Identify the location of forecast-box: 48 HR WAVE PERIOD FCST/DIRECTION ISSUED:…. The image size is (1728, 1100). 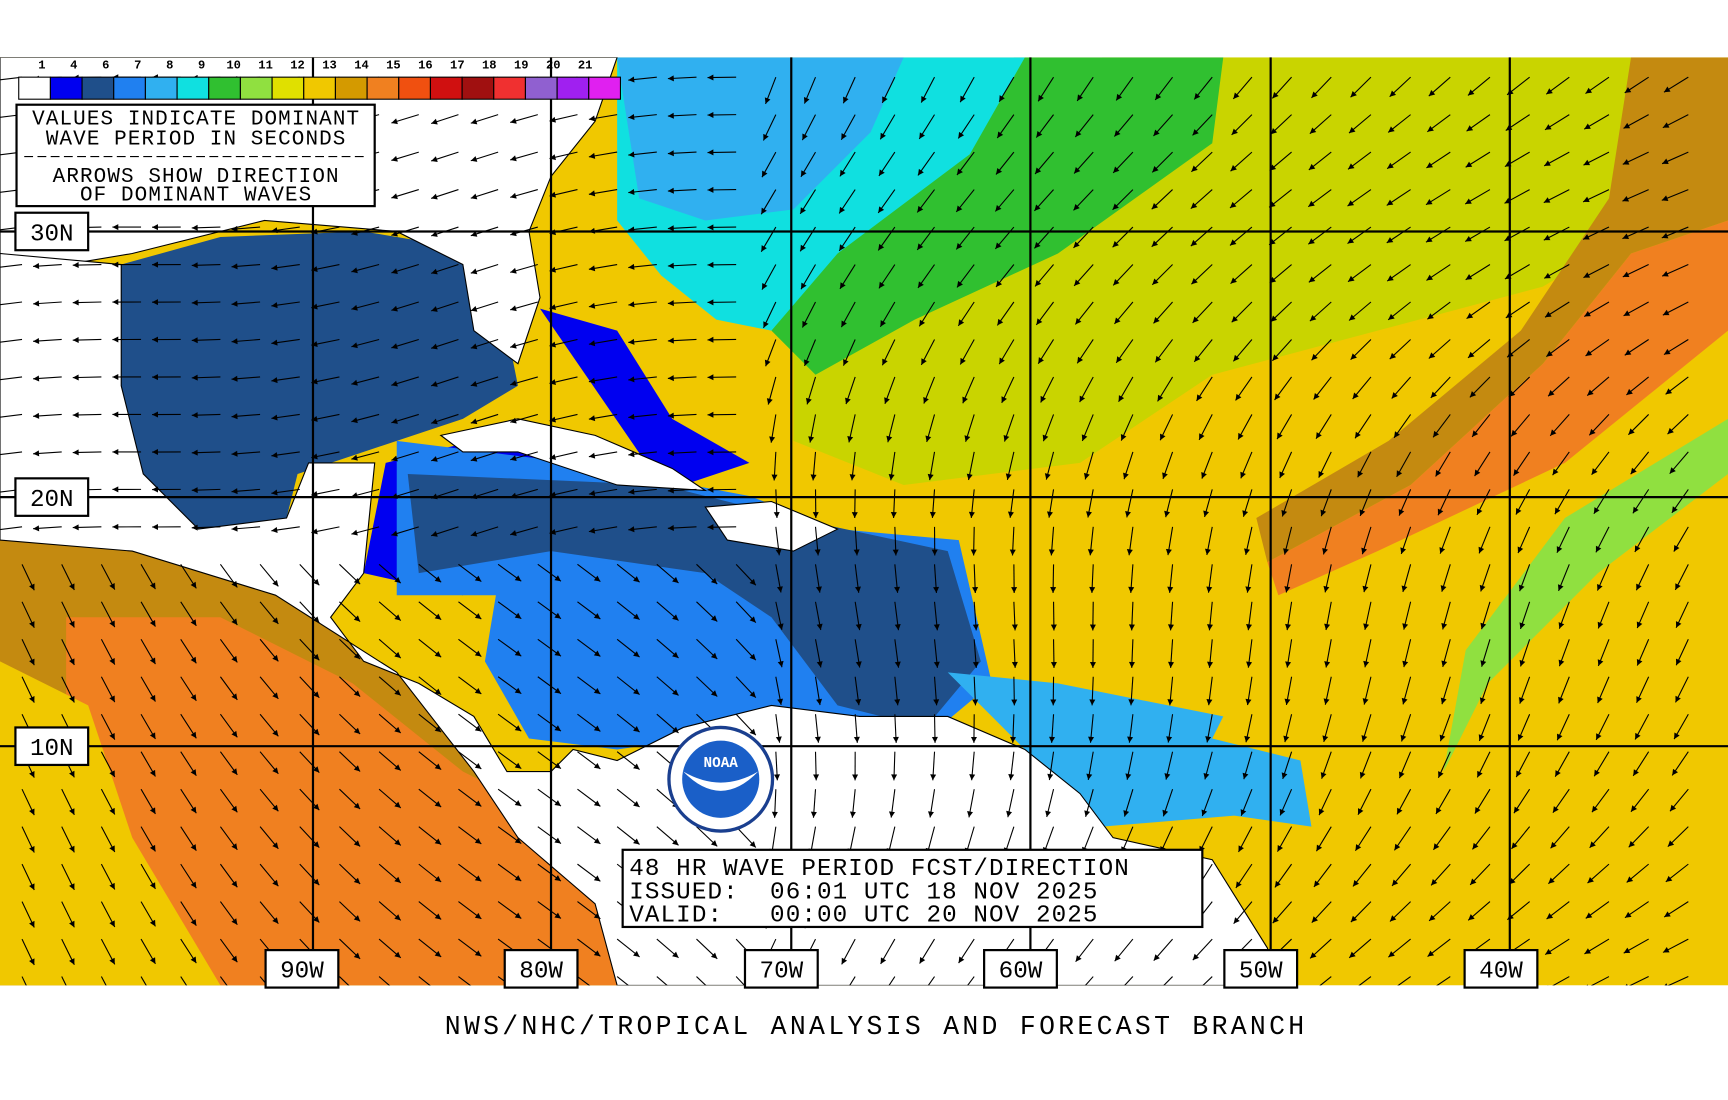
(912, 888).